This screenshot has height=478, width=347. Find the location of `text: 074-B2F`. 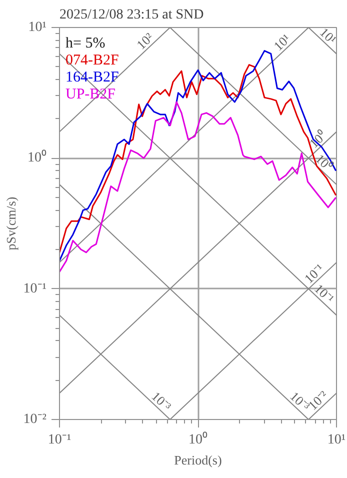

text: 074-B2F is located at coordinates (92, 60).